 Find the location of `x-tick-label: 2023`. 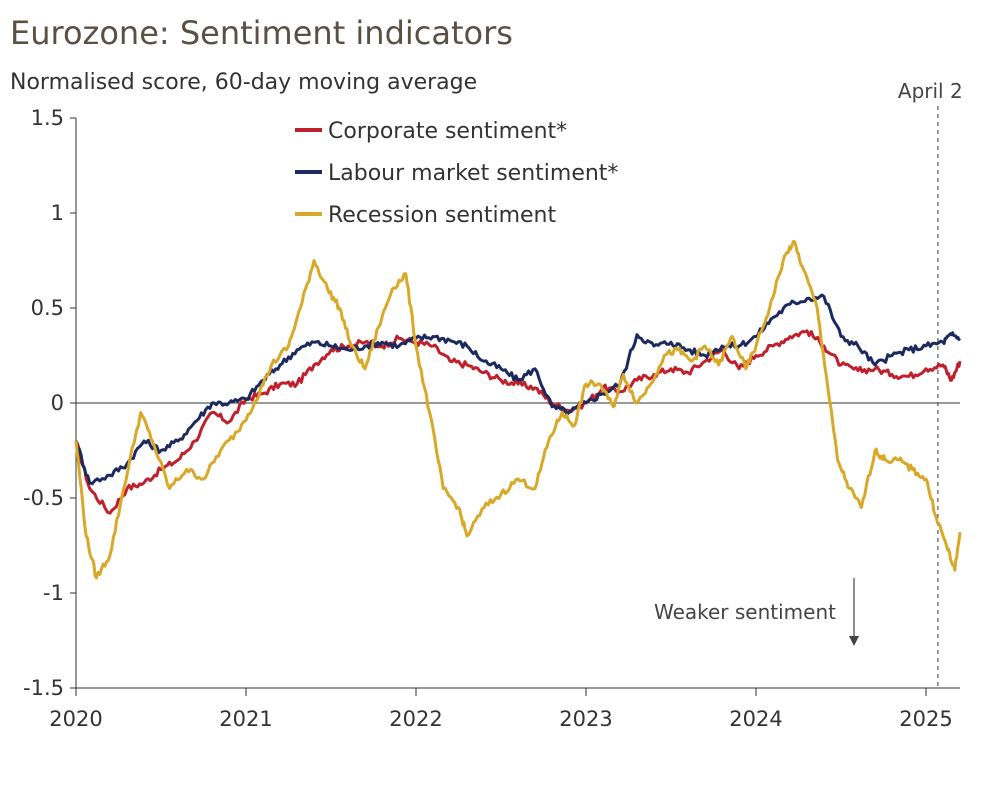

x-tick-label: 2023 is located at coordinates (585, 719).